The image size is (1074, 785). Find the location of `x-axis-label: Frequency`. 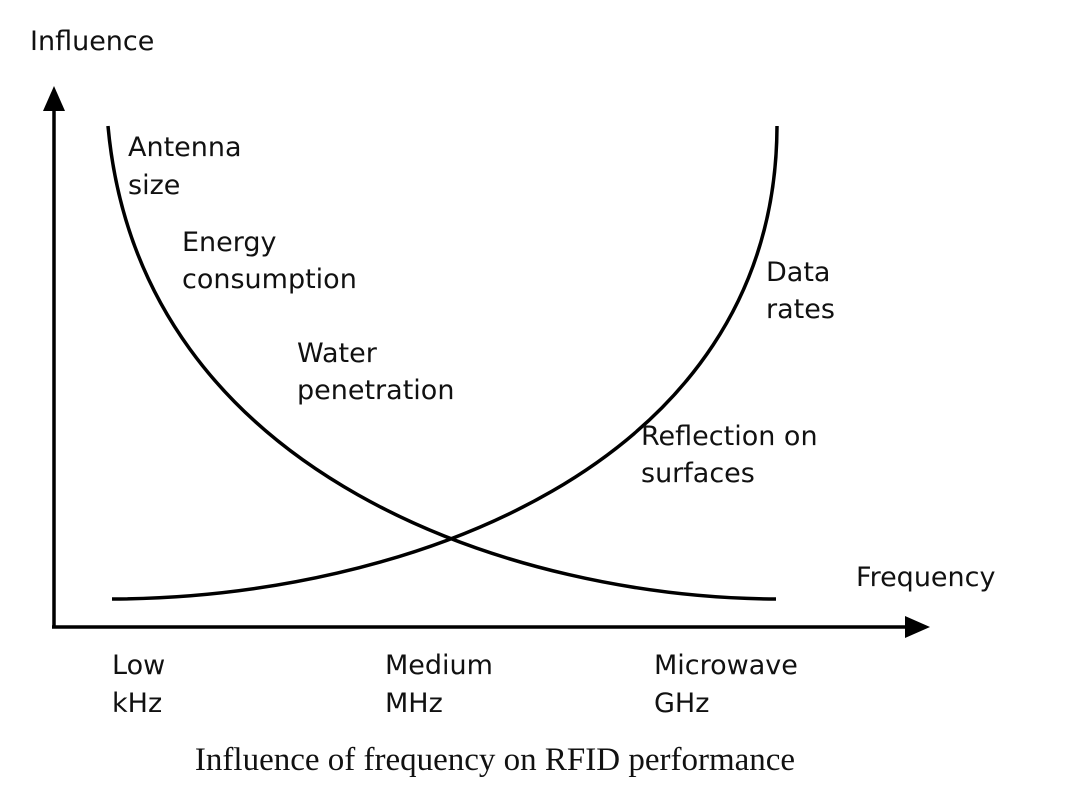

x-axis-label: Frequency is located at coordinates (926, 577).